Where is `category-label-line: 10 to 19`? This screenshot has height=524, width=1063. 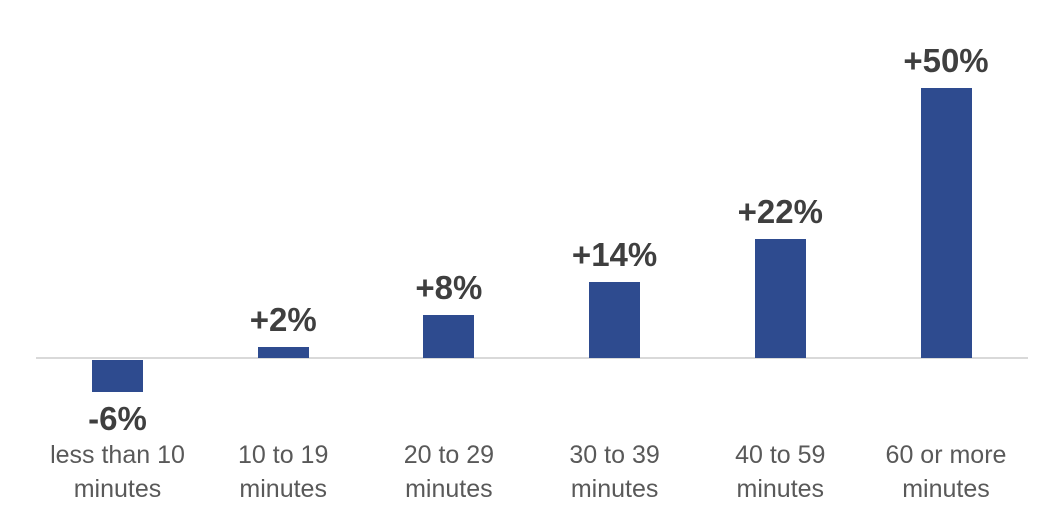
category-label-line: 10 to 19 is located at coordinates (283, 455).